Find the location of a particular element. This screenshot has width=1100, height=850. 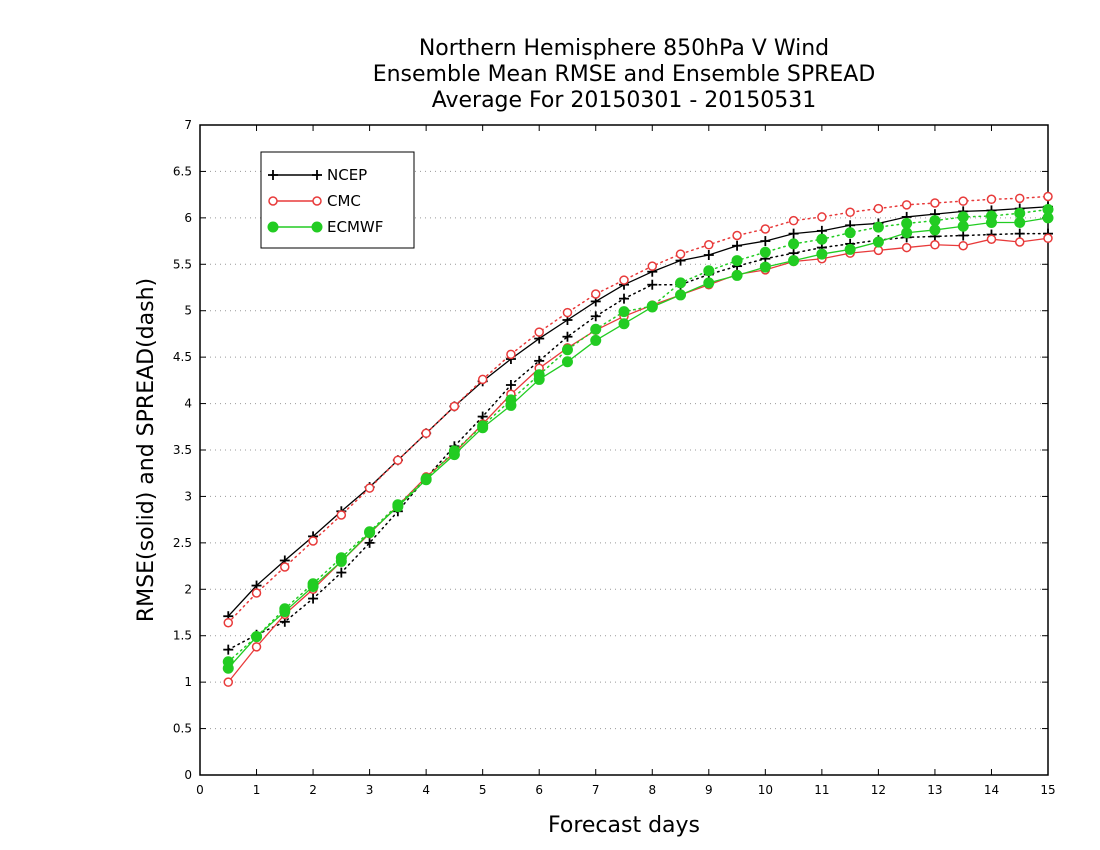

x-axis-label: Forecast days is located at coordinates (624, 825).